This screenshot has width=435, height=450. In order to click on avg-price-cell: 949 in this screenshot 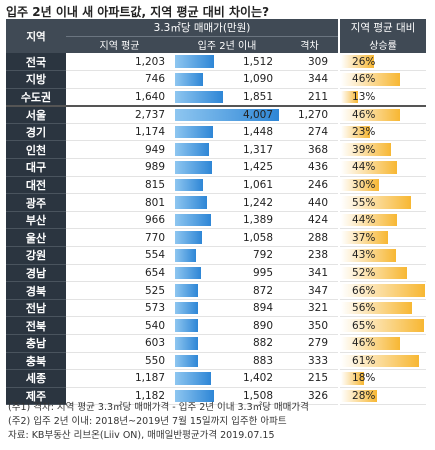, I will do `click(119, 150)`.